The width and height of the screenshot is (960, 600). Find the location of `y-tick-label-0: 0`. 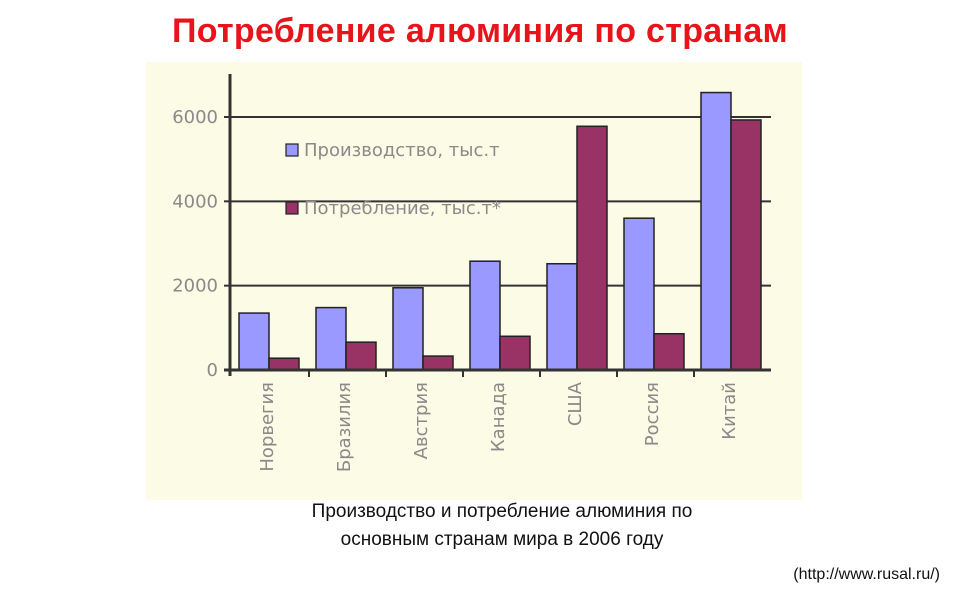

y-tick-label-0: 0 is located at coordinates (212, 370).